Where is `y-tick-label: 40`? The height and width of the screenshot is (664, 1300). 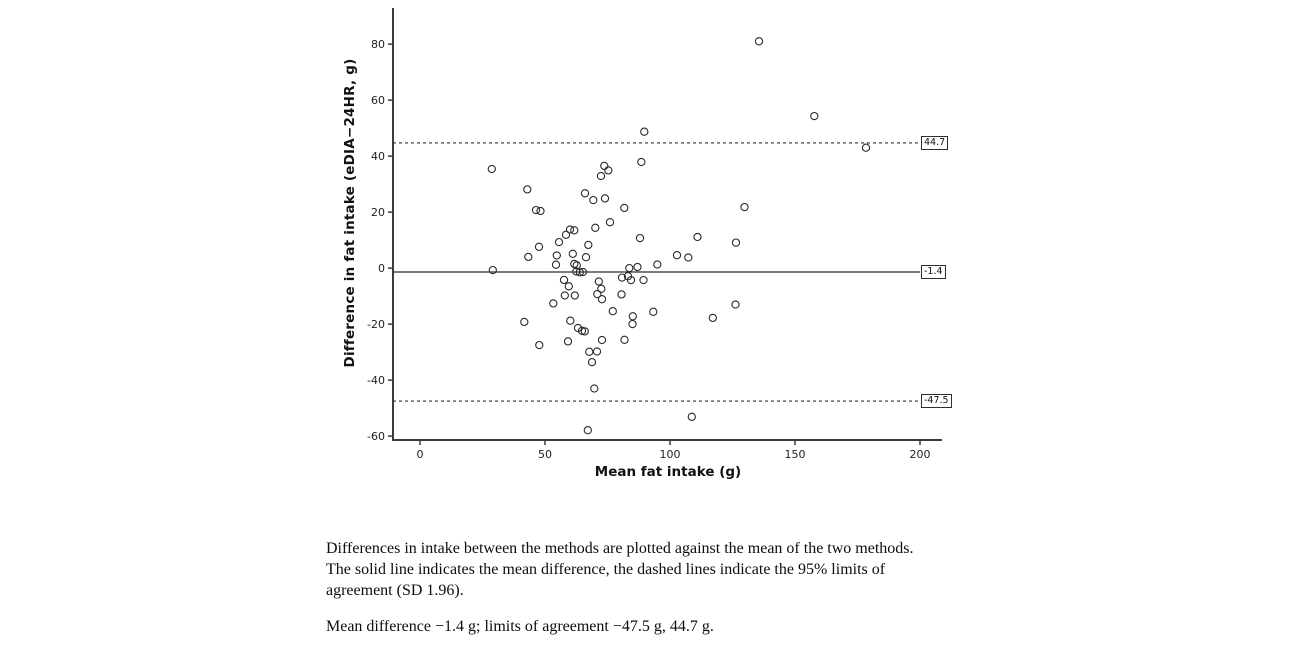
y-tick-label: 40 is located at coordinates (378, 156).